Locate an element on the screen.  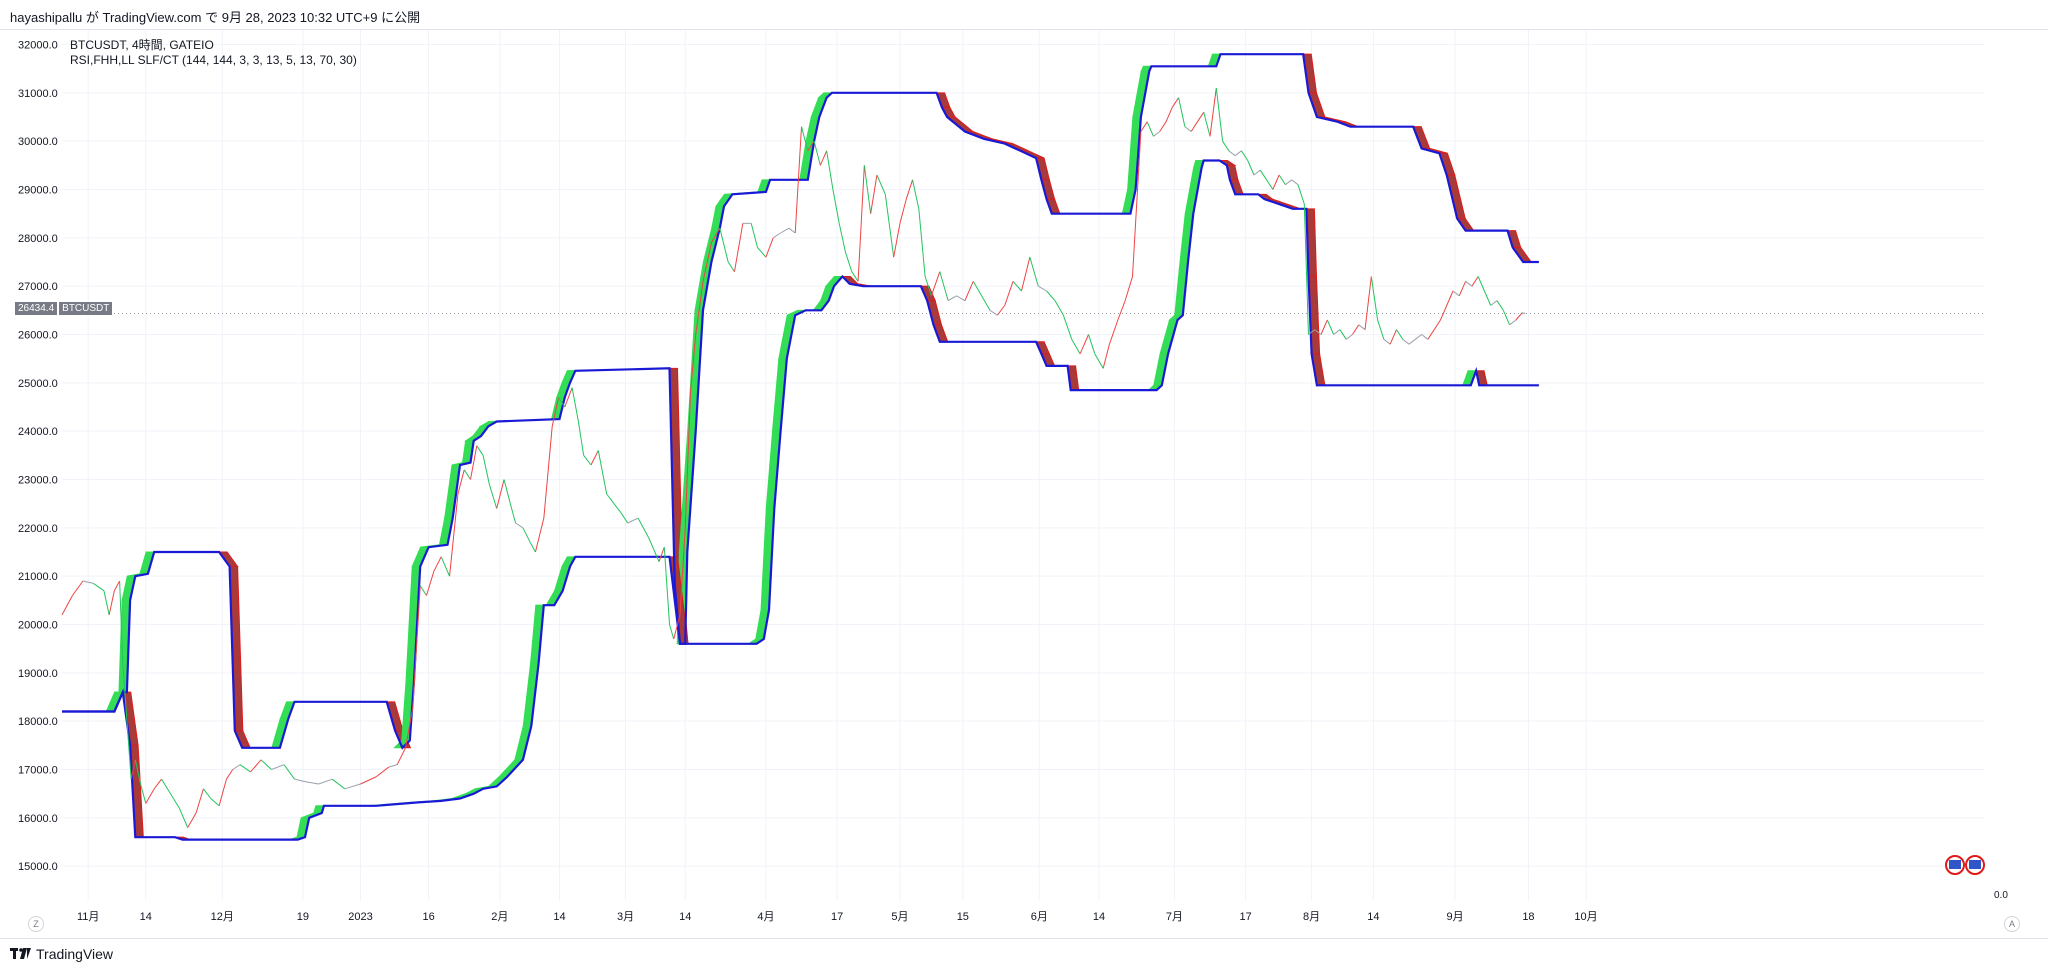
scale-value: 0.0 is located at coordinates (2001, 895).